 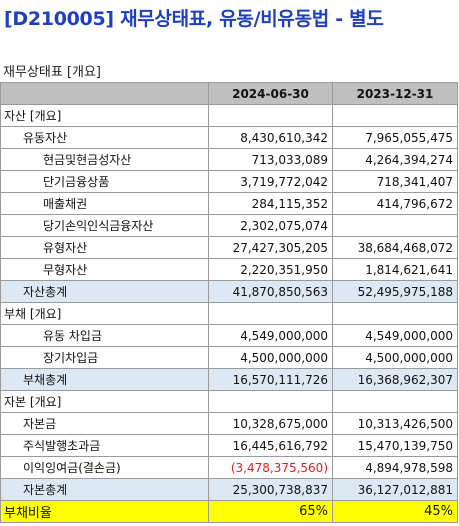 I want to click on row-label: 유형자산, so click(x=104, y=247).